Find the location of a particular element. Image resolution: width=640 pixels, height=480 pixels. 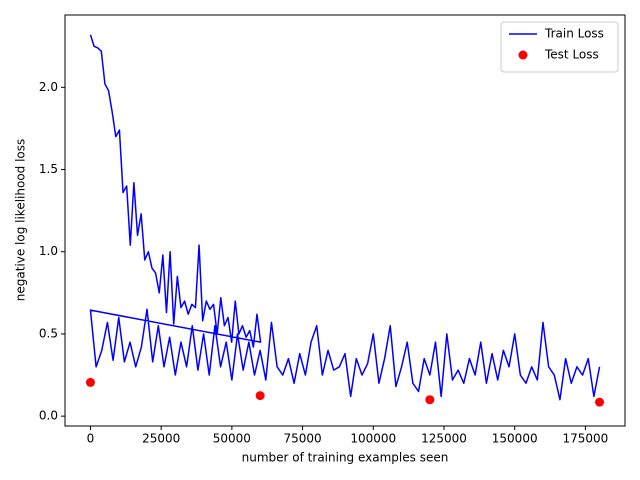

y-tick-label: 0.0 is located at coordinates (48, 416).